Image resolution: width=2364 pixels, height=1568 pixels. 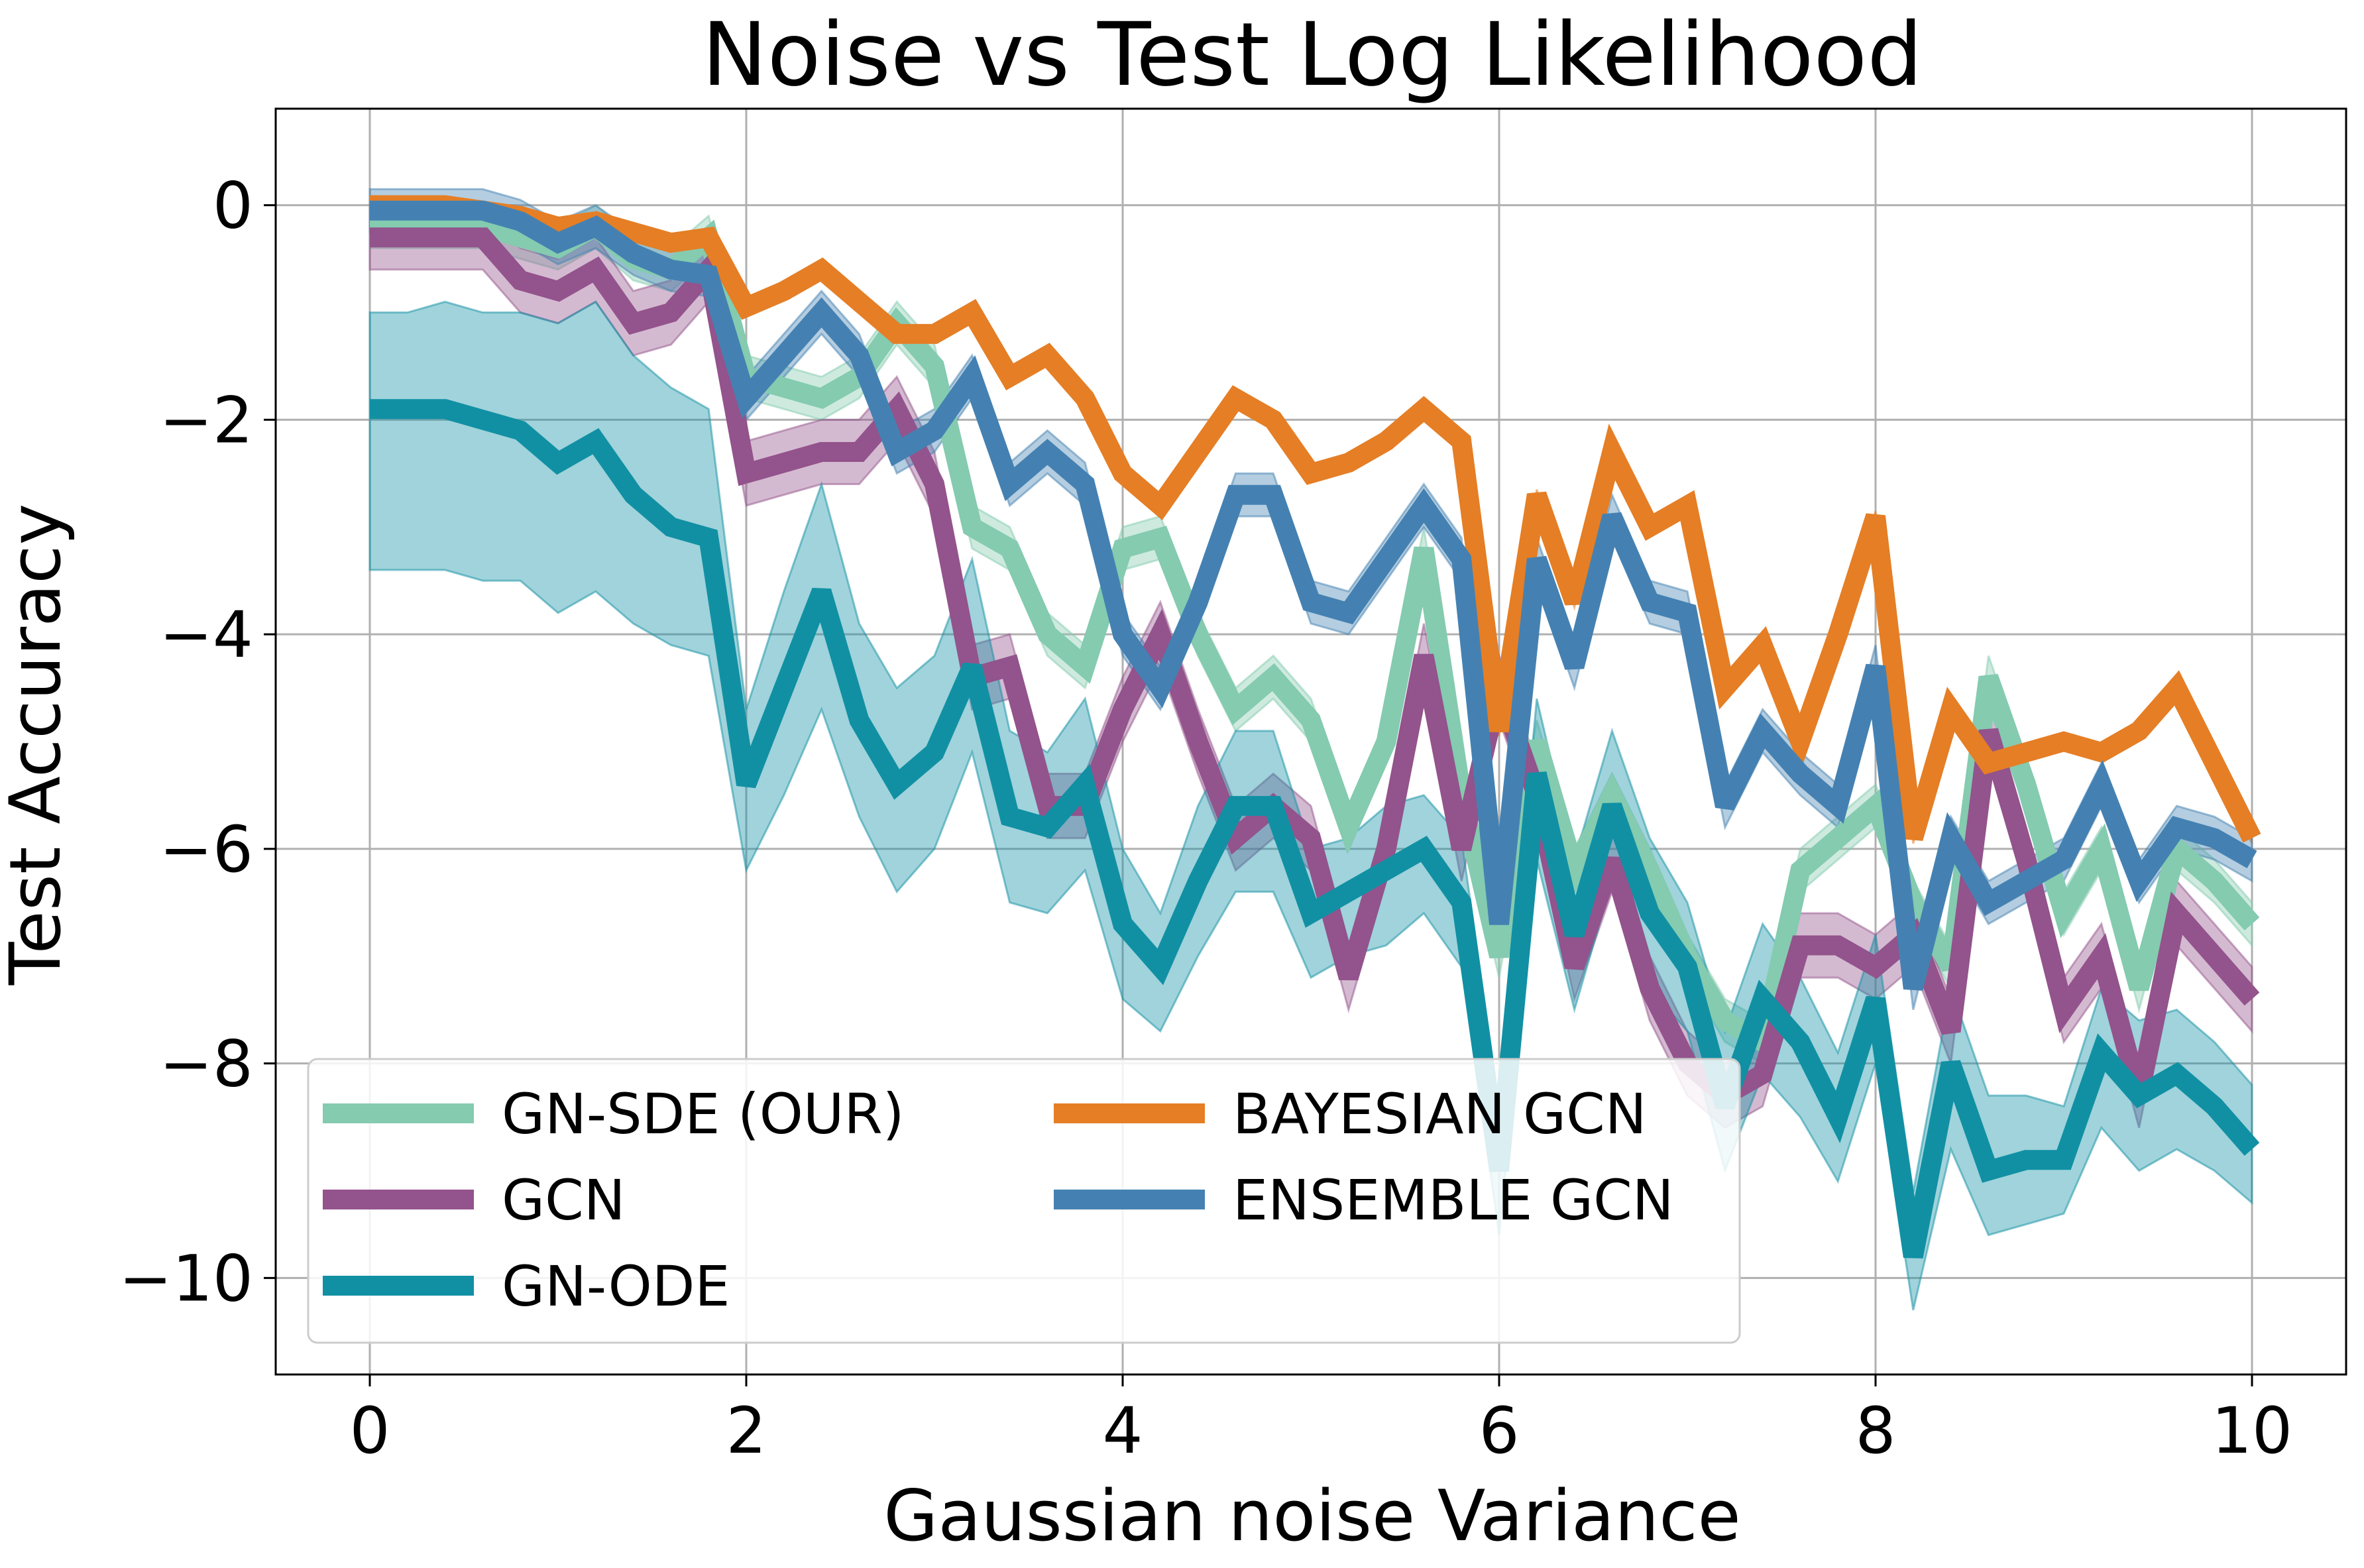 What do you see at coordinates (1312, 1516) in the screenshot?
I see `x-axis-label: Gaussian noise Variance` at bounding box center [1312, 1516].